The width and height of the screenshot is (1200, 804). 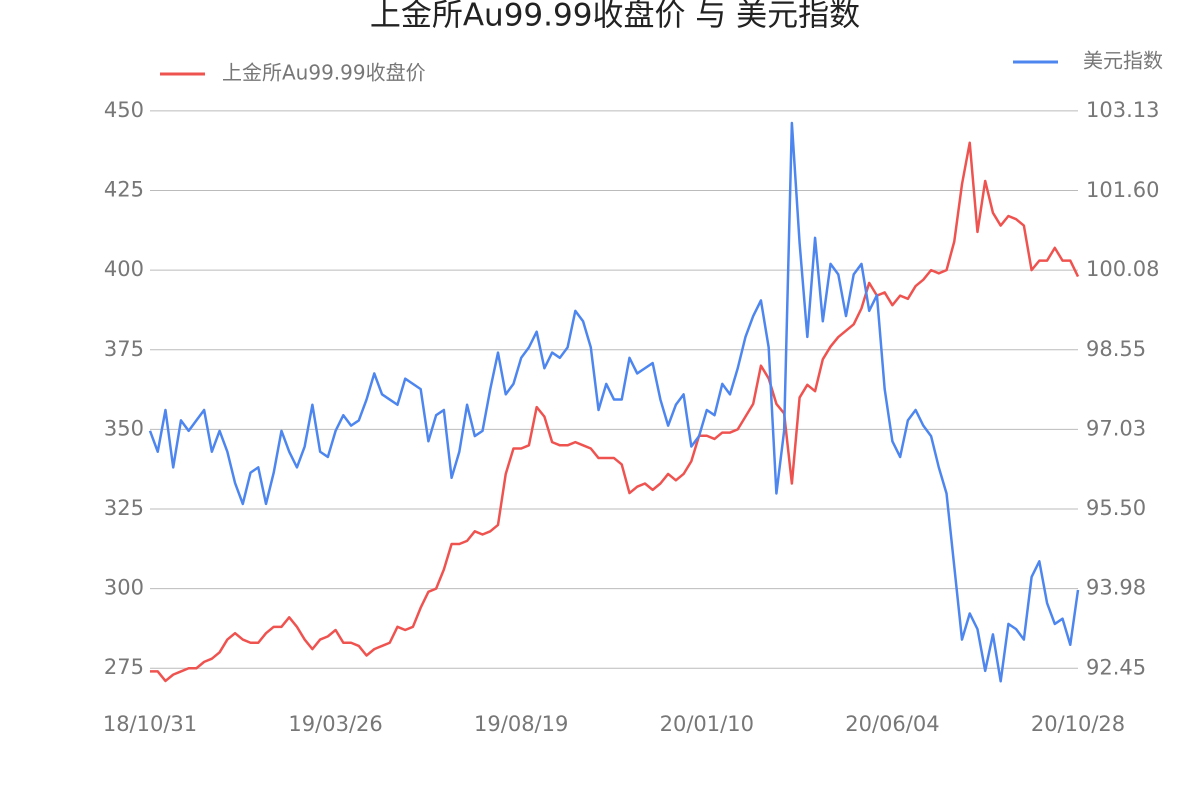 What do you see at coordinates (615, 17) in the screenshot?
I see `chart-title: 上金所Au99.99收盘价 与 美元指数` at bounding box center [615, 17].